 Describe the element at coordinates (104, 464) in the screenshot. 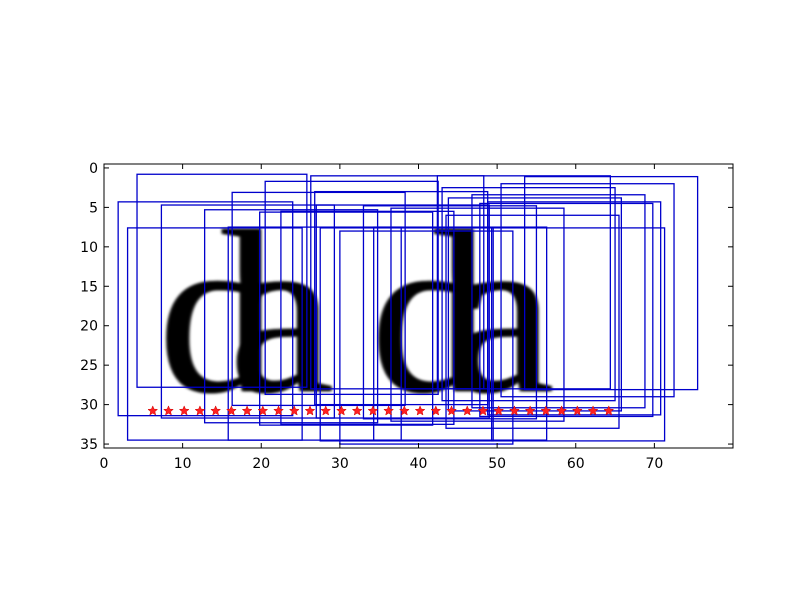

I see `x-tick-label: 0` at that location.